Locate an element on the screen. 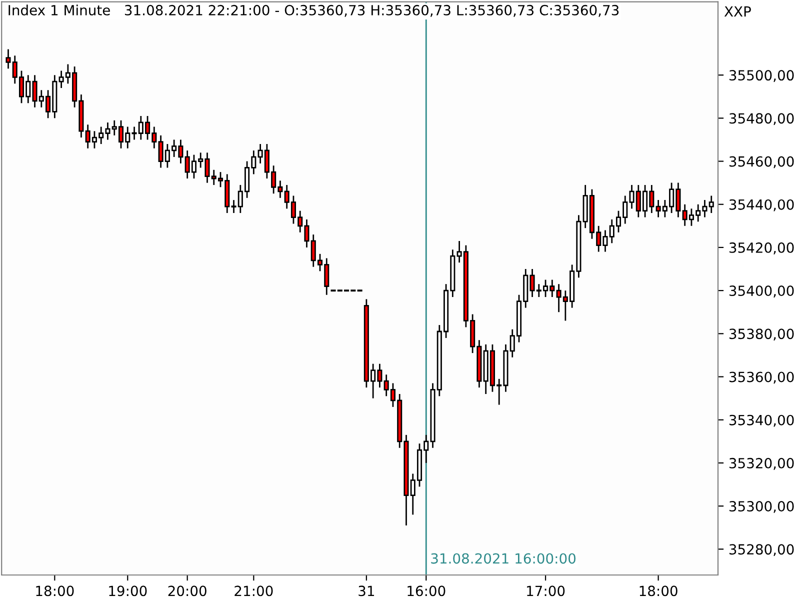 This screenshot has width=800, height=600. x-tick-label: 19:00 is located at coordinates (128, 591).